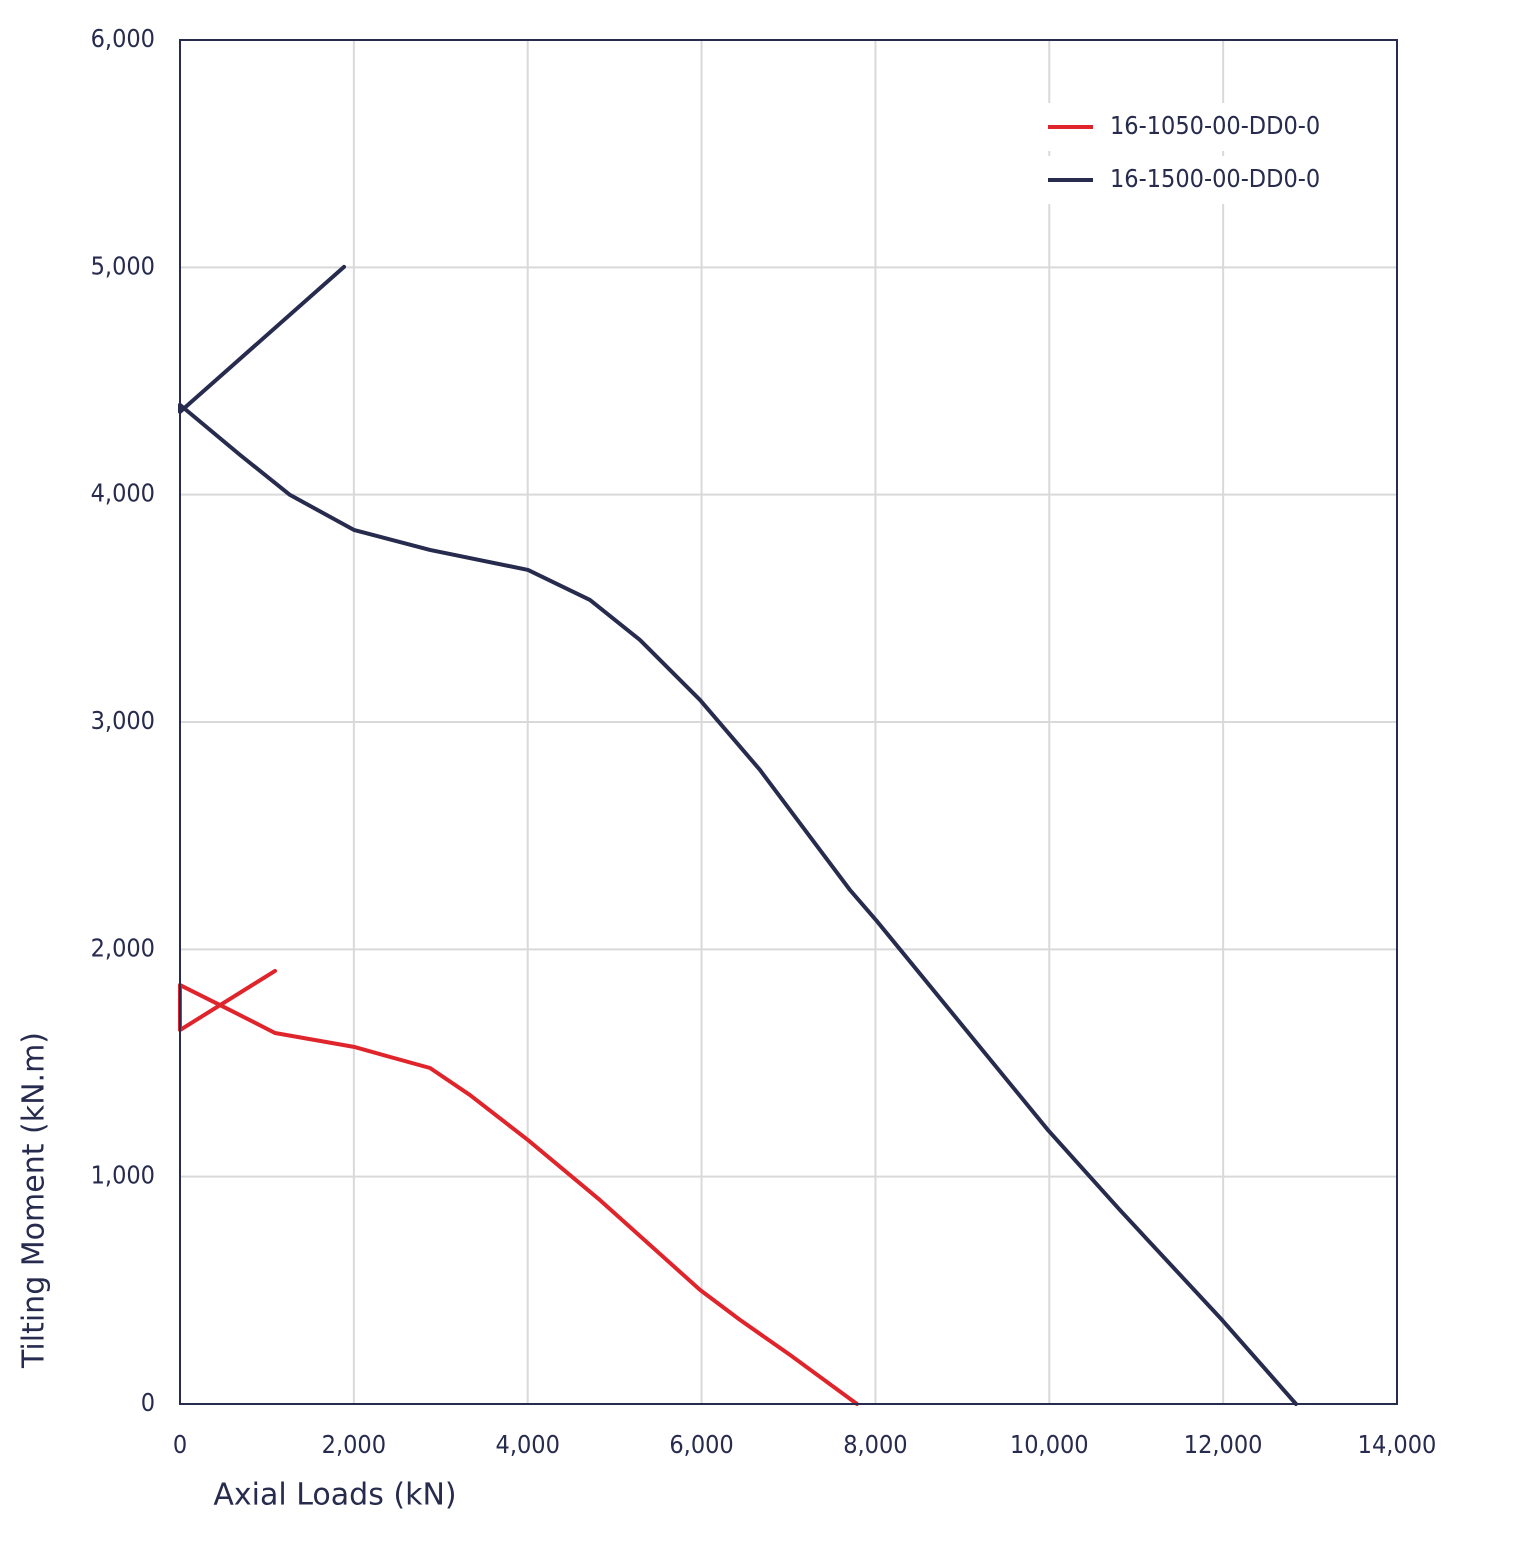 This screenshot has height=1559, width=1517. Describe the element at coordinates (34, 1200) in the screenshot. I see `y-axis-label: Tilting Moment (kN.m)` at that location.